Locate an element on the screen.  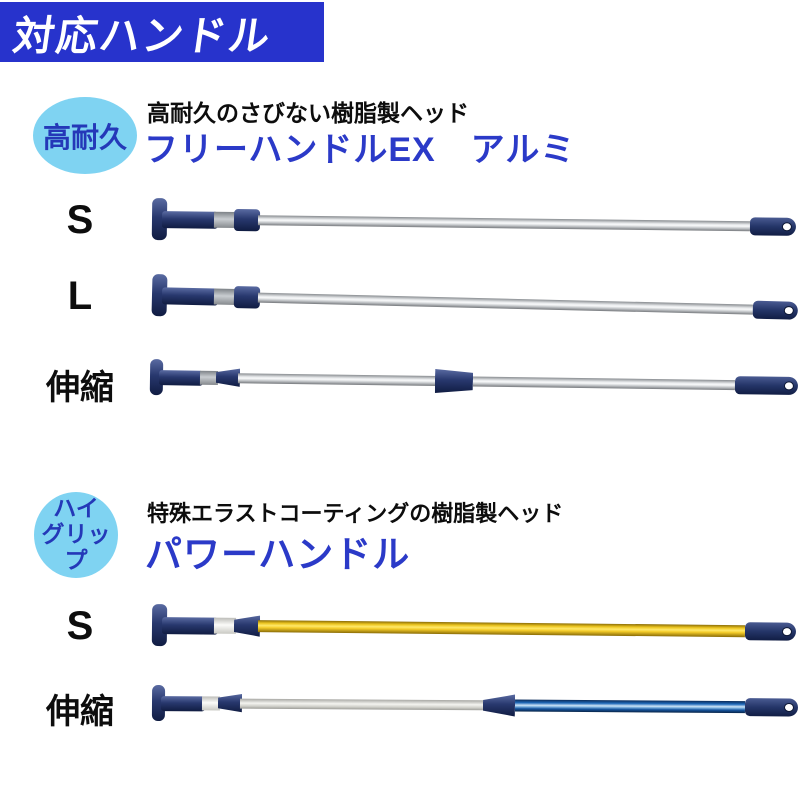
handle-pole-white-inner is located at coordinates (361, 704).